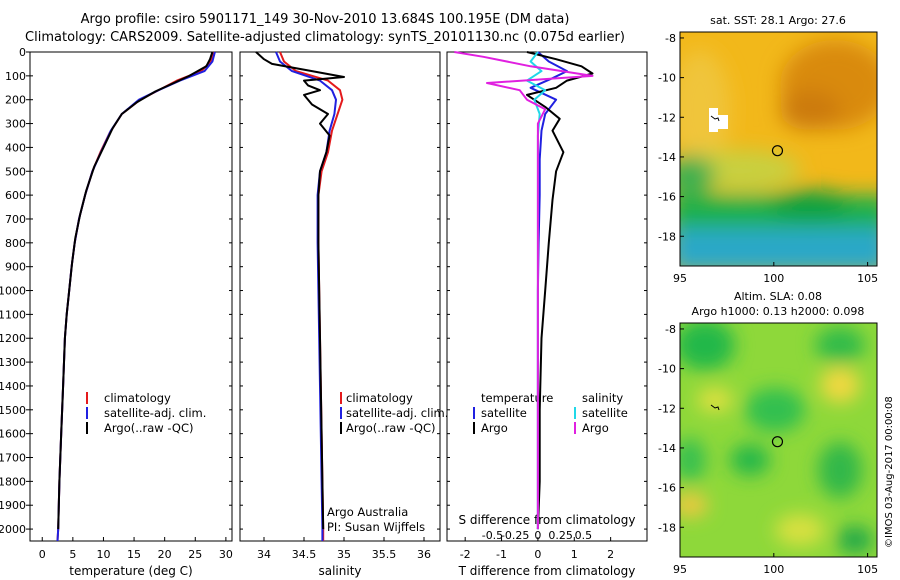 The height and width of the screenshot is (580, 900). Describe the element at coordinates (515, 535) in the screenshot. I see `s-diff-tick-label: -0.25` at that location.